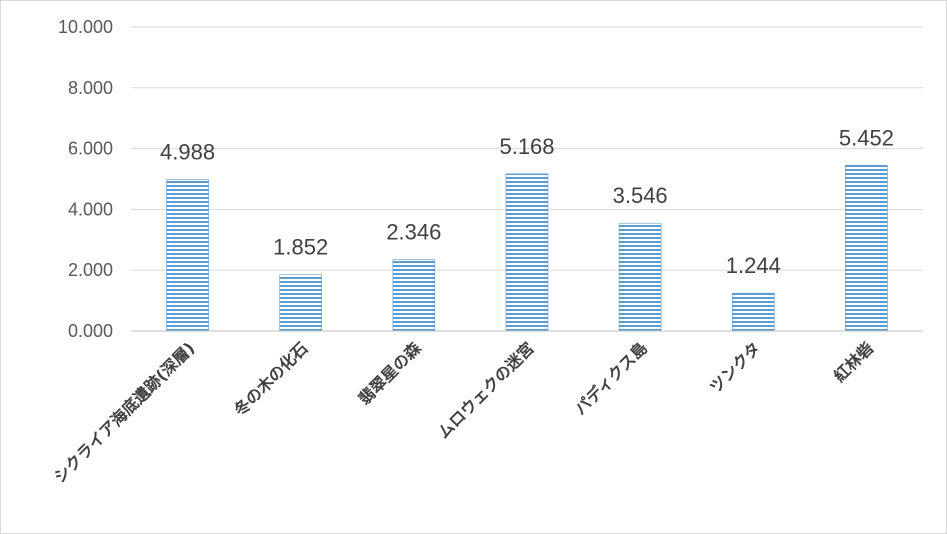 The width and height of the screenshot is (947, 534). Describe the element at coordinates (90, 209) in the screenshot. I see `y-tick-label: 4.000` at that location.